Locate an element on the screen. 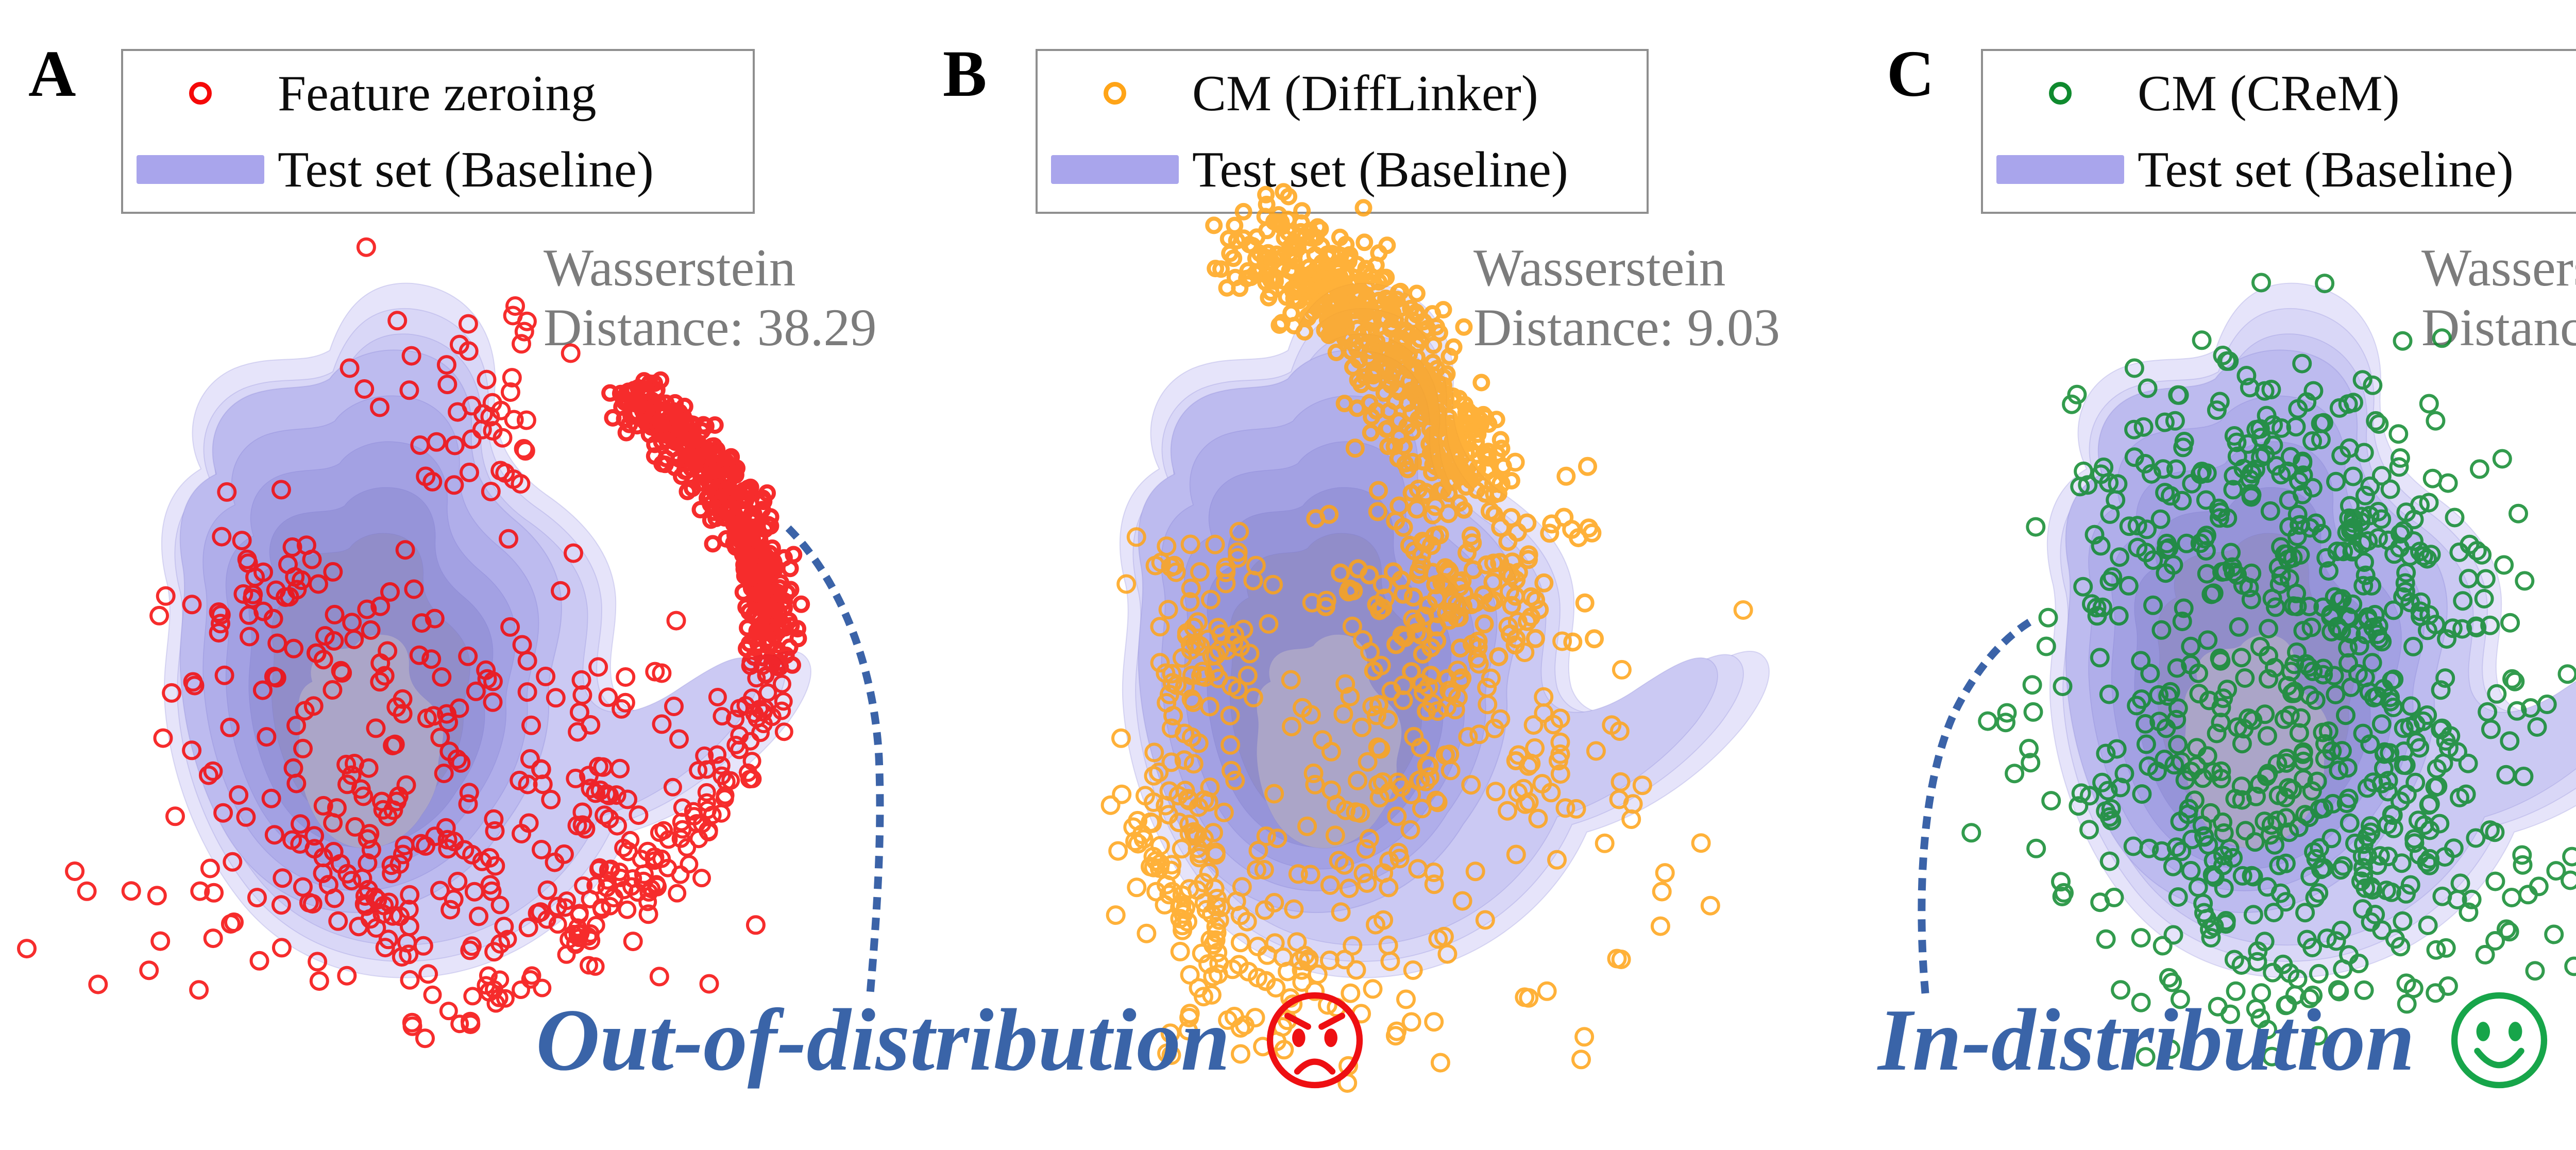  out-of-distribution-label: Out-of-distribution is located at coordinates (883, 1040).